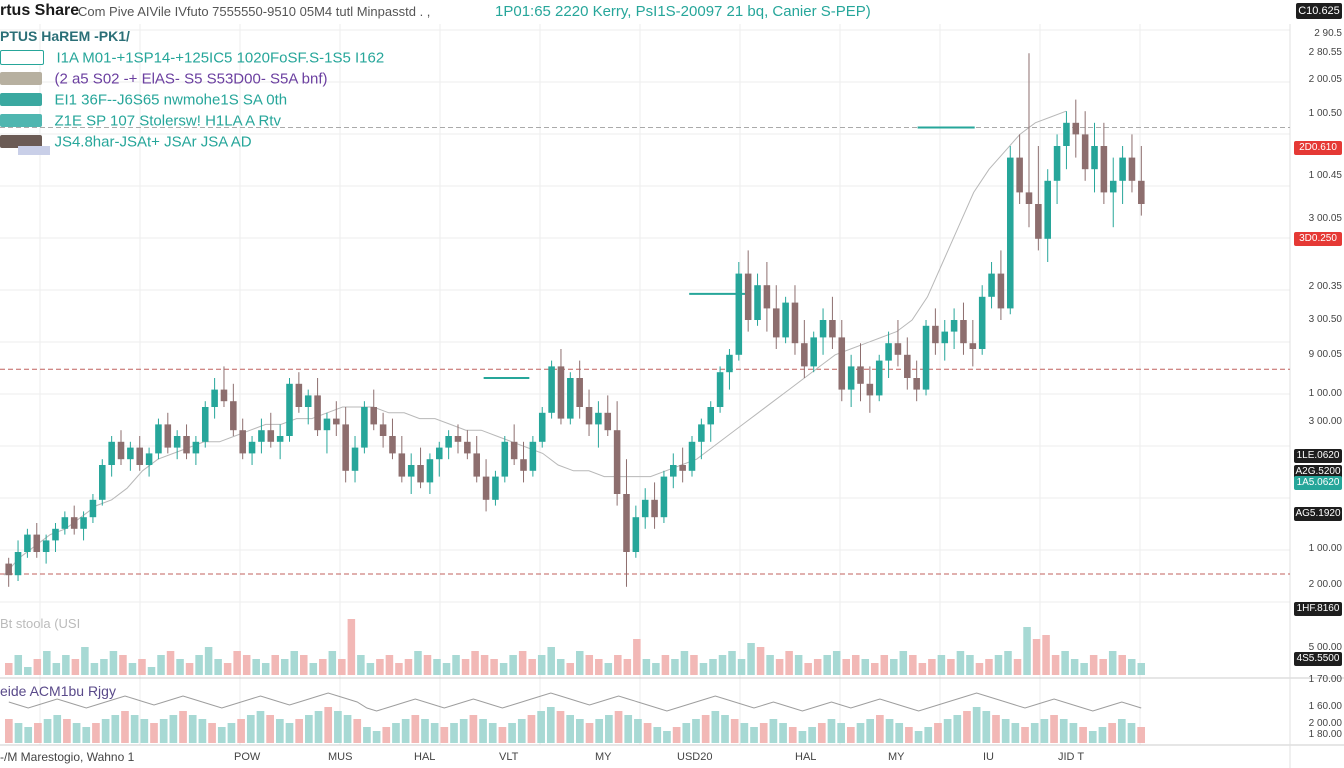 The width and height of the screenshot is (1344, 768). I want to click on y-tick: 2 00.05, so click(1325, 79).